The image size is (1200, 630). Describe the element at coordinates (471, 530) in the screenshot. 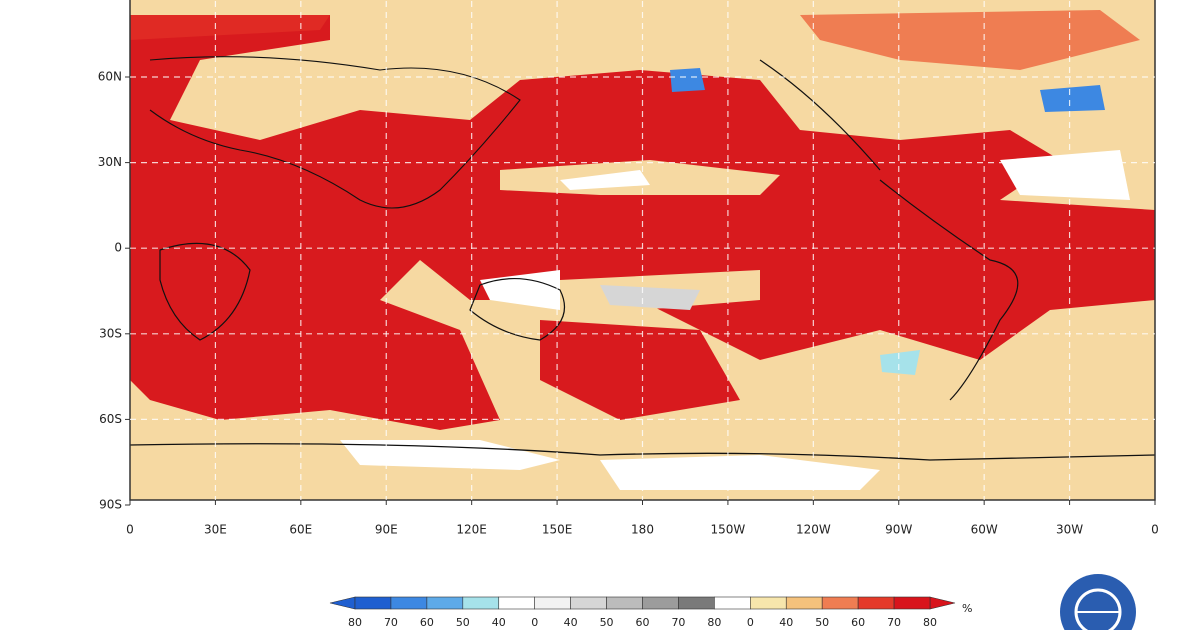

I see `longitude-label: 120E` at that location.